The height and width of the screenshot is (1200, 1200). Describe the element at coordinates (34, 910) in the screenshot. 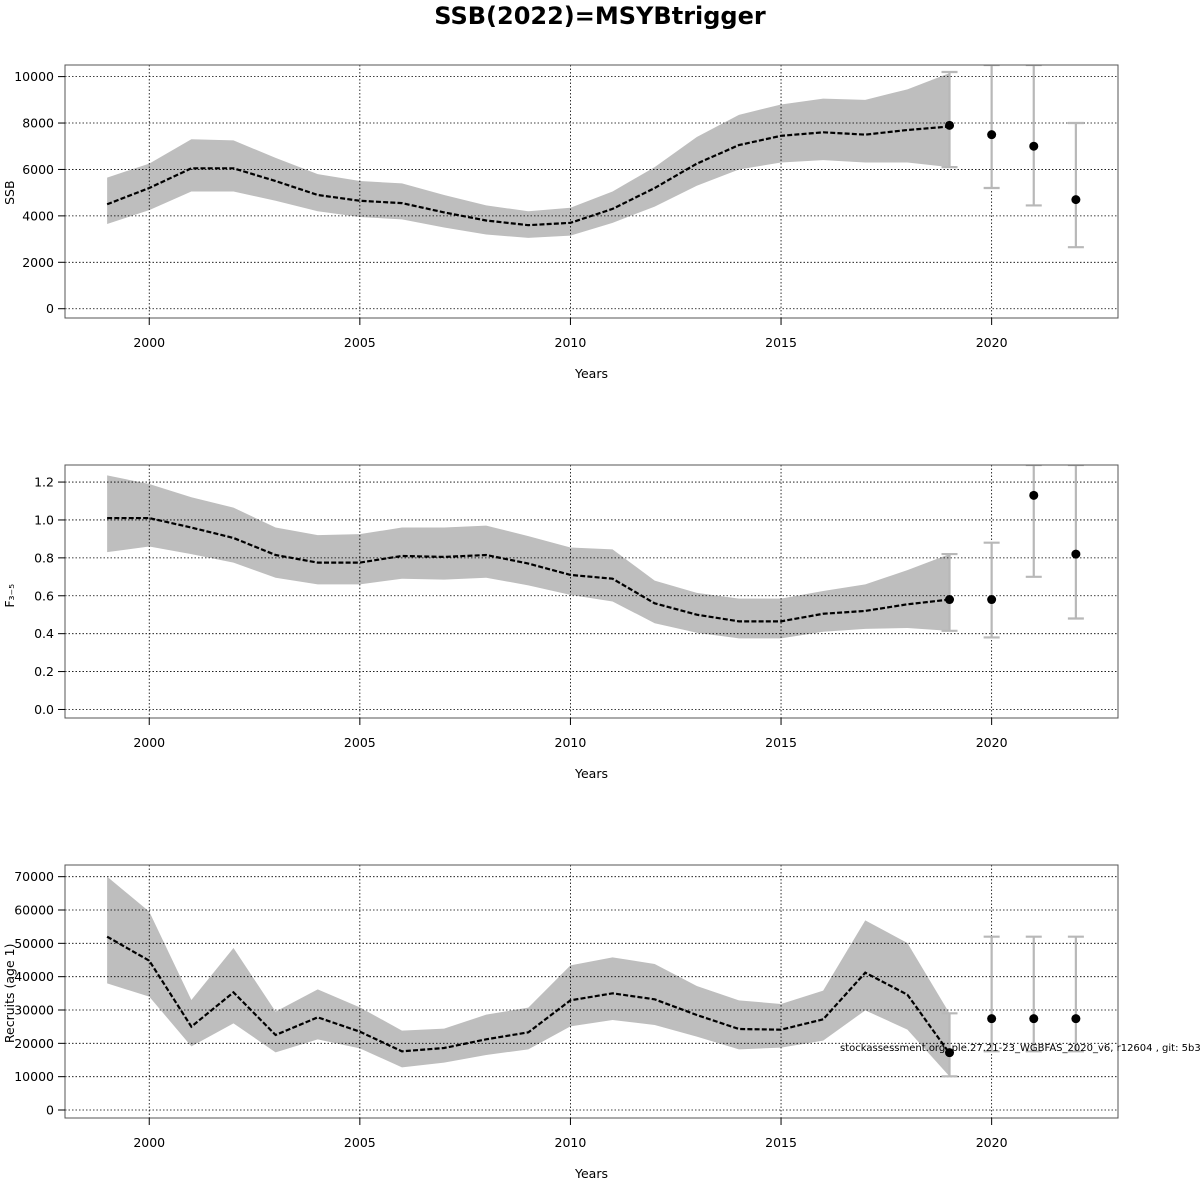

I see `y-tick-label: 60000` at that location.